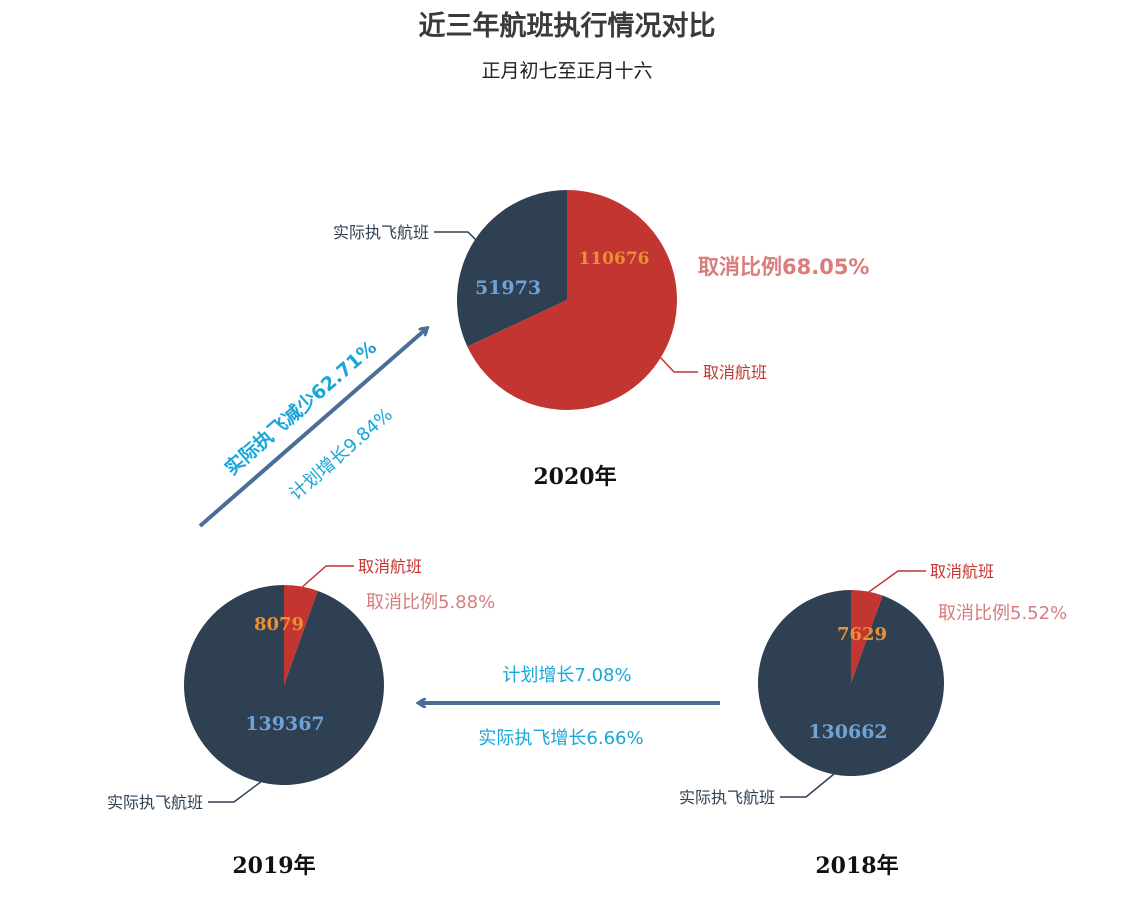 This screenshot has height=915, width=1134. I want to click on pie-2018: 7629 130662 取消航班 取消比例5.52% 实际执飞航班 2018年, so click(873, 720).